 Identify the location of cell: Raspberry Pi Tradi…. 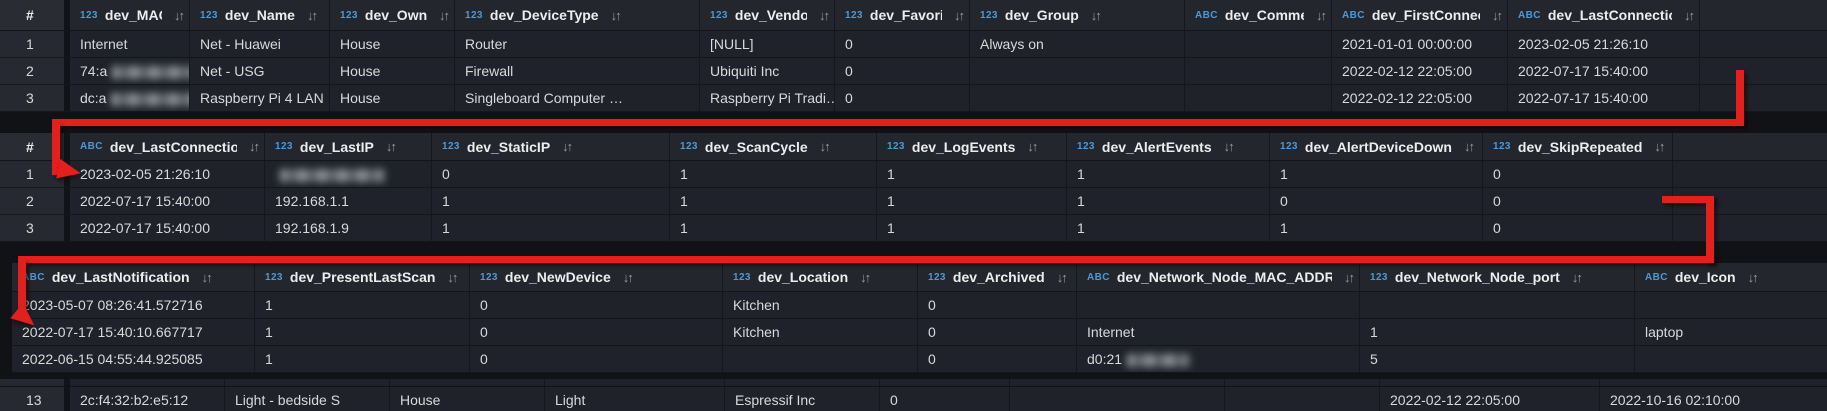
(767, 98).